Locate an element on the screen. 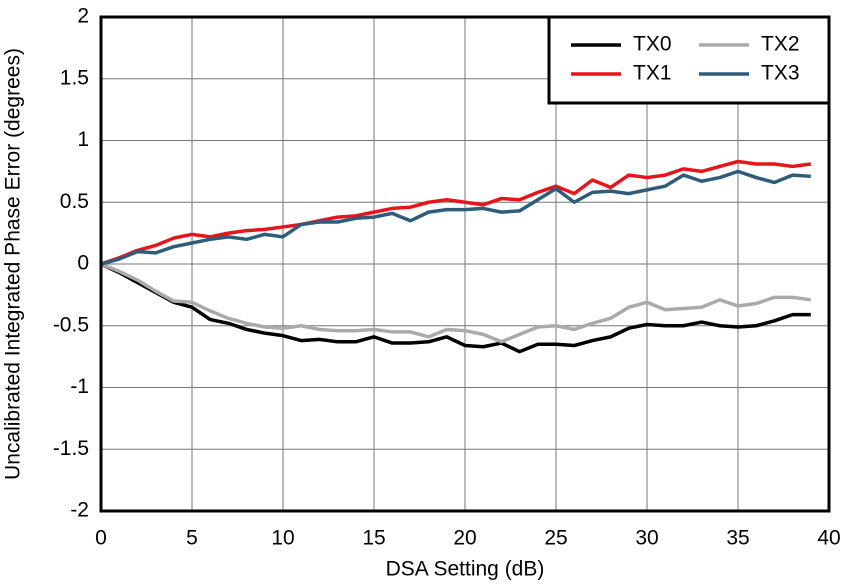 This screenshot has height=585, width=841. x-tick-label: 35 is located at coordinates (737, 538).